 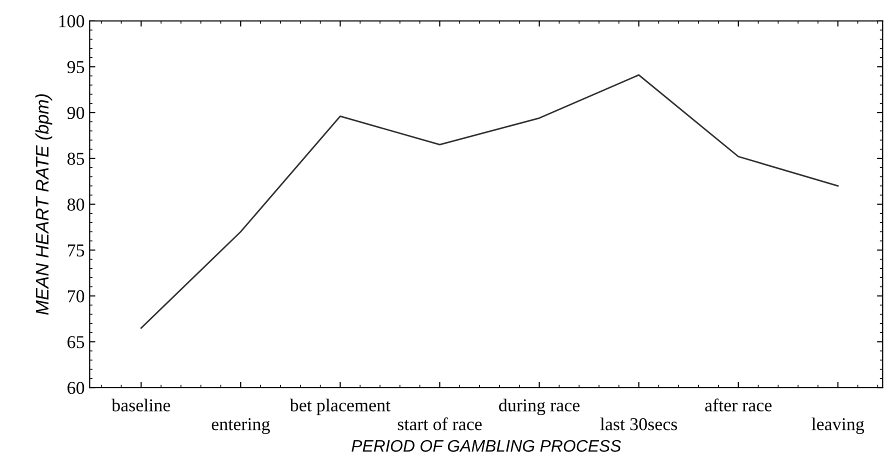 What do you see at coordinates (639, 424) in the screenshot?
I see `x-tick-label: last 30secs` at bounding box center [639, 424].